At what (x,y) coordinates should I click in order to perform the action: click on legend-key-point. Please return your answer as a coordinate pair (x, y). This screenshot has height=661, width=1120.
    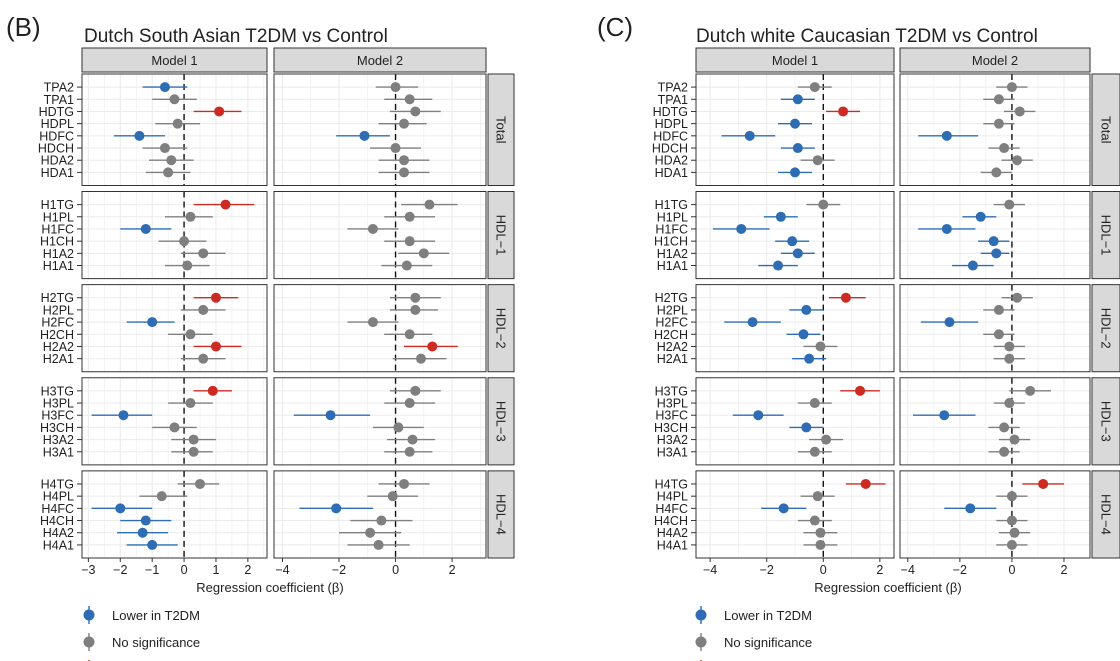
    Looking at the image, I should click on (701, 615).